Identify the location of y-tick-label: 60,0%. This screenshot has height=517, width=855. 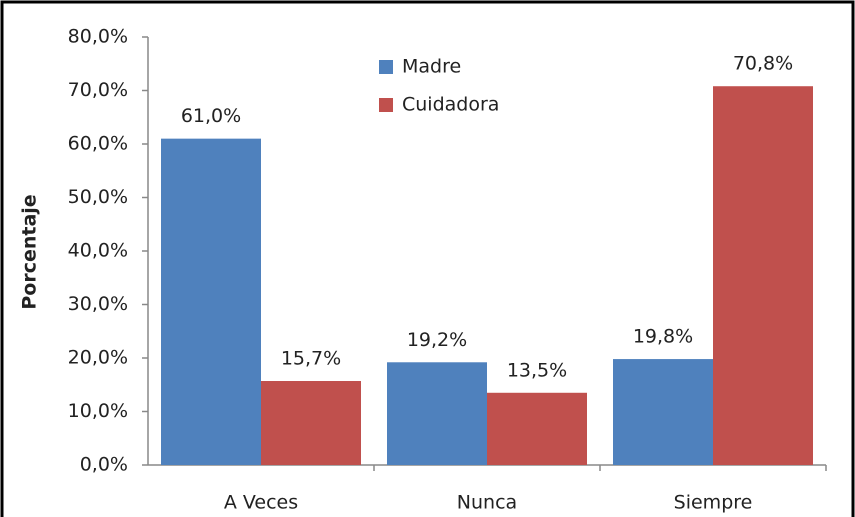
(98, 144).